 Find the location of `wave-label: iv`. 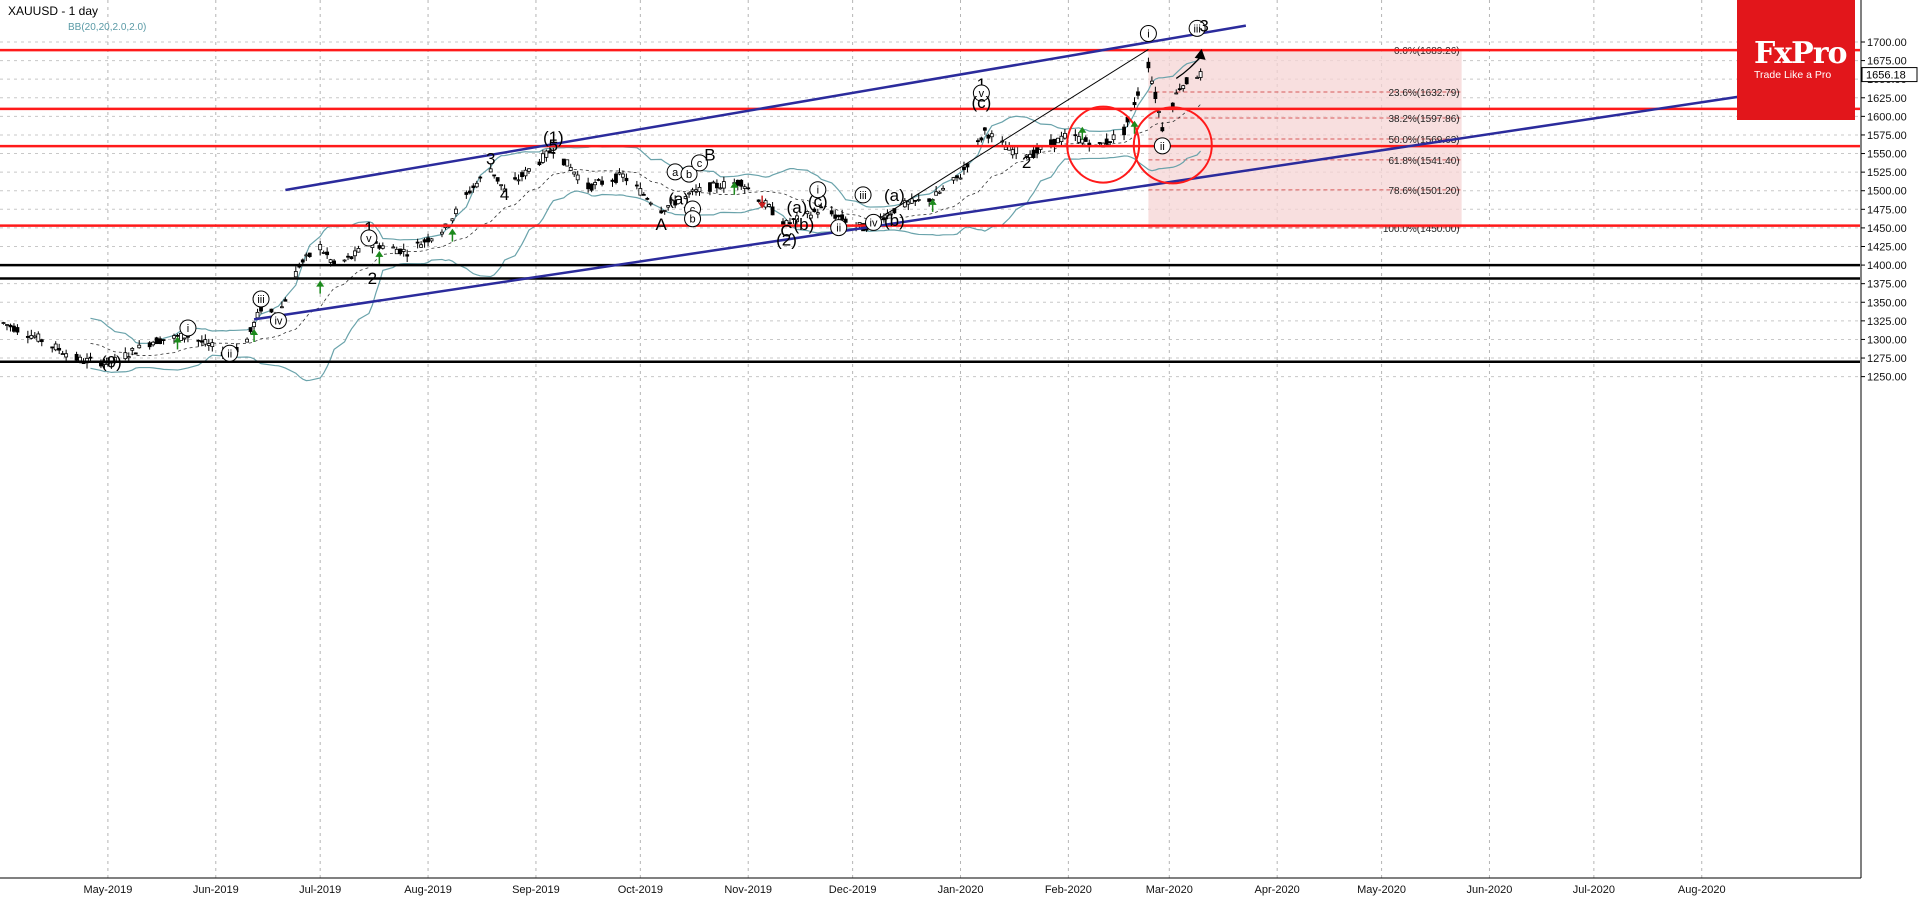

wave-label: iv is located at coordinates (278, 322).